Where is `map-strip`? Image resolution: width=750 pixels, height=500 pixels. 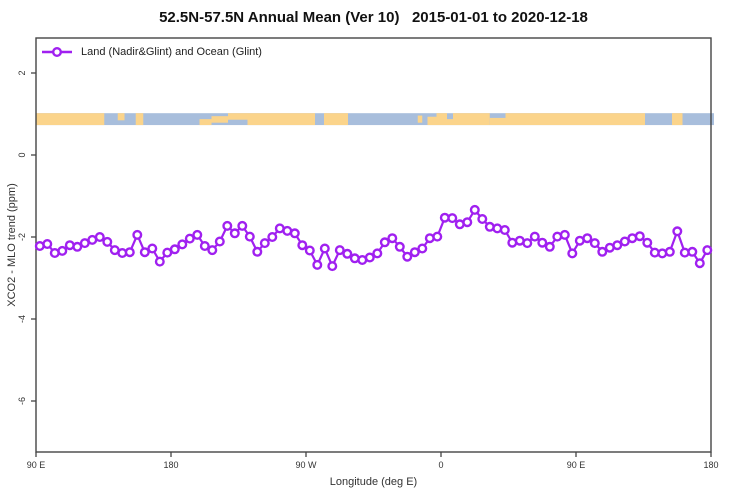 map-strip is located at coordinates (375, 119).